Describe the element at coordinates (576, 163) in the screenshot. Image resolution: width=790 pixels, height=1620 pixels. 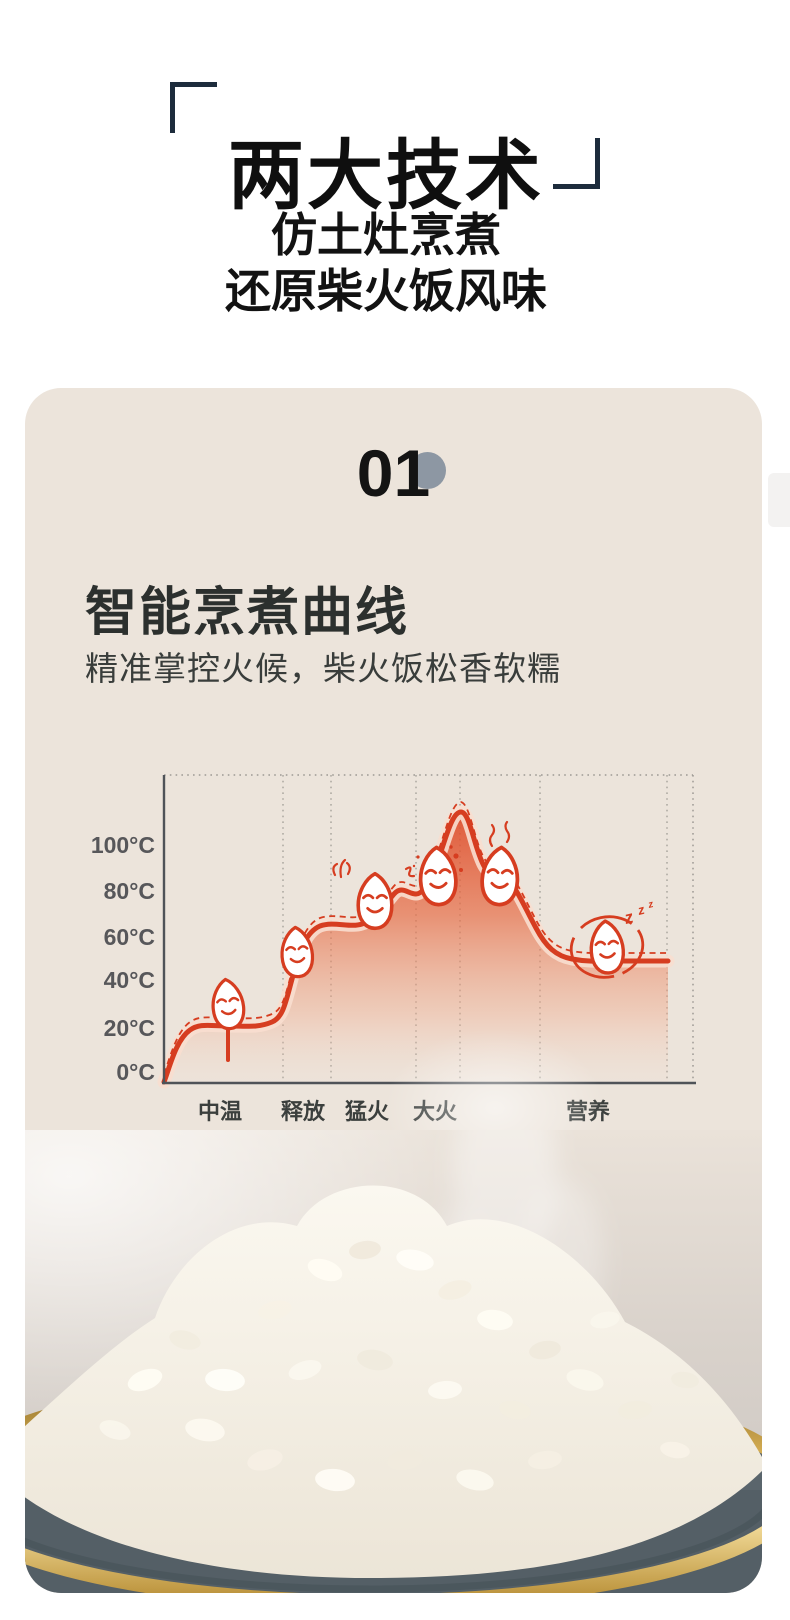
I see `corner-bracket-bottom-right-icon` at that location.